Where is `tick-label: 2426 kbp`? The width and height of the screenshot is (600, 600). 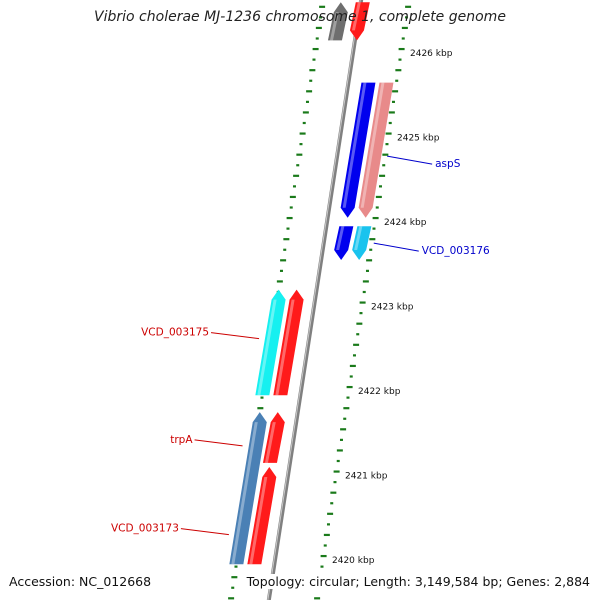
tick-label: 2426 kbp is located at coordinates (431, 54).